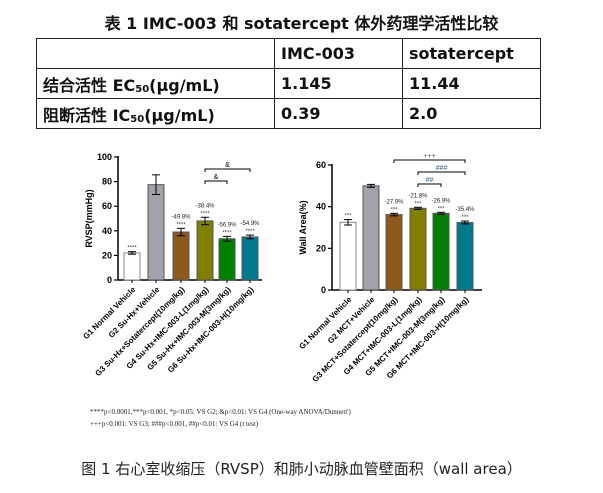  Describe the element at coordinates (471, 113) in the screenshot. I see `cell: 2.0` at that location.